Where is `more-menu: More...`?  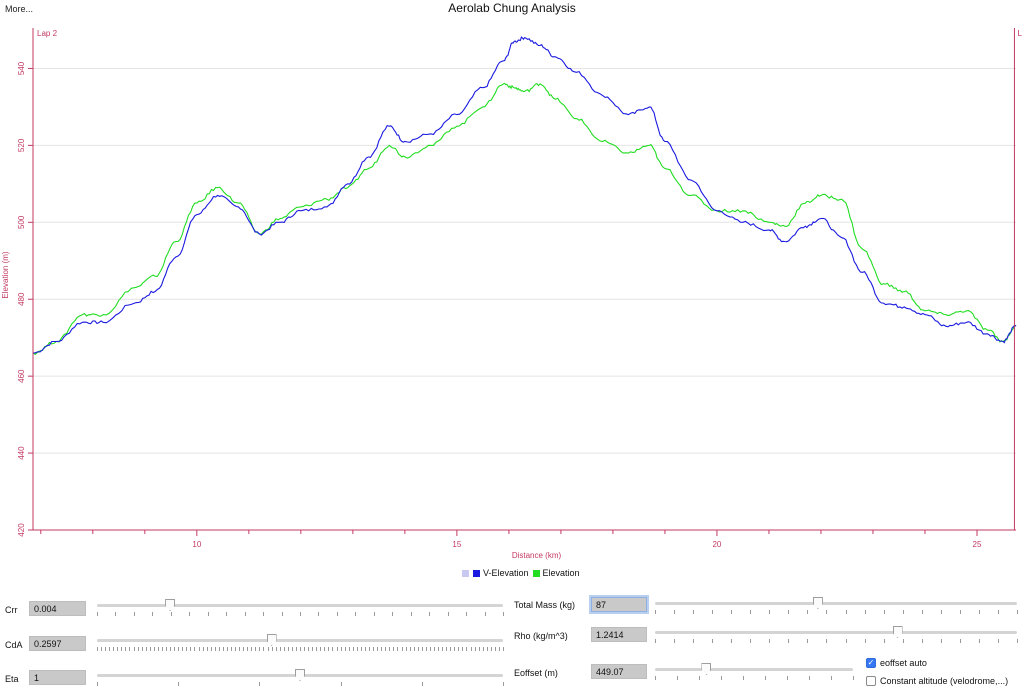
more-menu: More... is located at coordinates (19, 9).